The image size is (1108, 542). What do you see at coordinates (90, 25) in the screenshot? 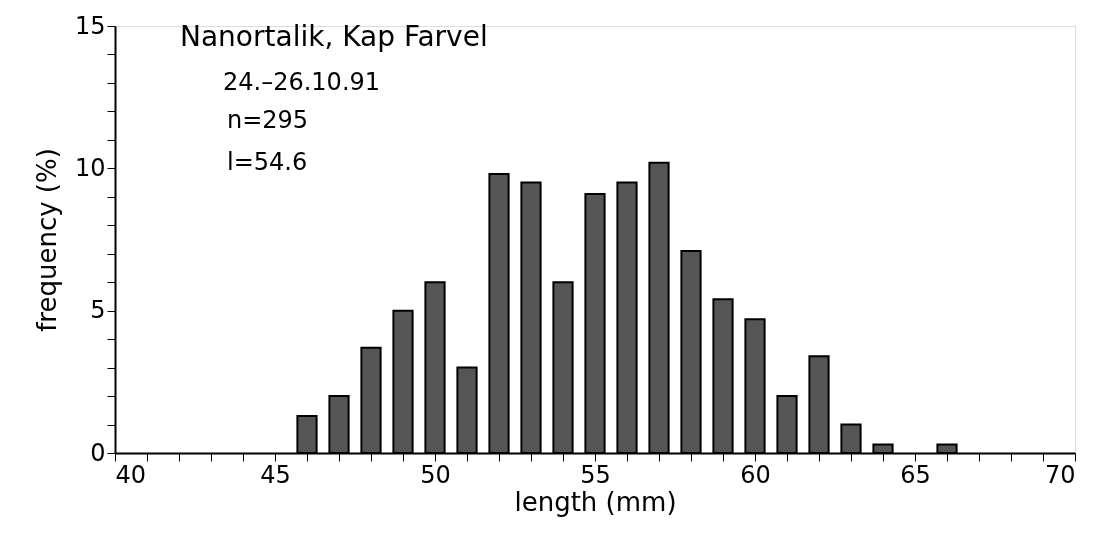
I see `y-tick-label: 15` at bounding box center [90, 25].